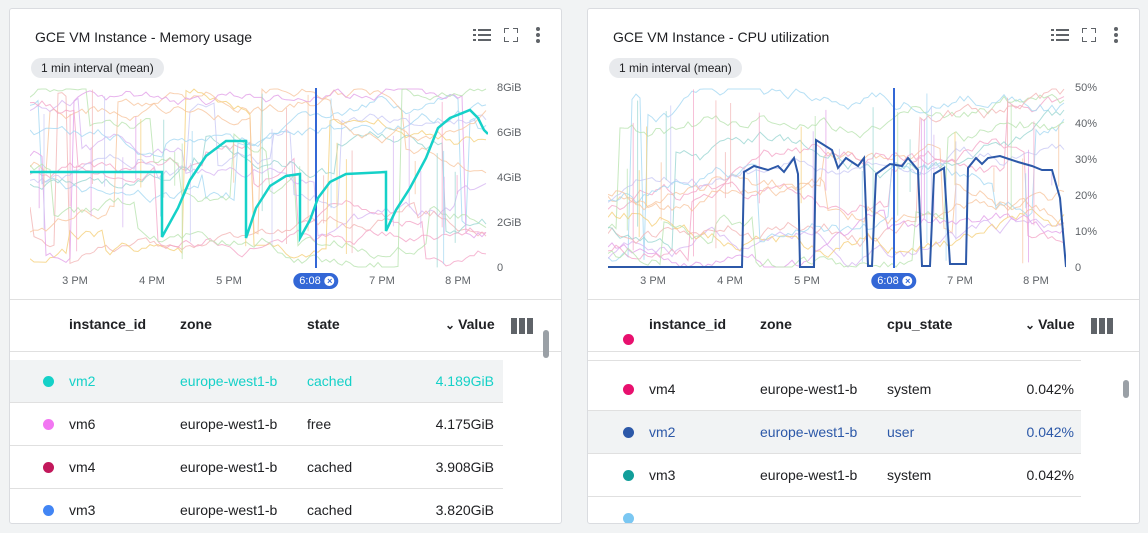 Image resolution: width=1148 pixels, height=533 pixels. I want to click on y-tick-label: 8GiB, so click(509, 88).